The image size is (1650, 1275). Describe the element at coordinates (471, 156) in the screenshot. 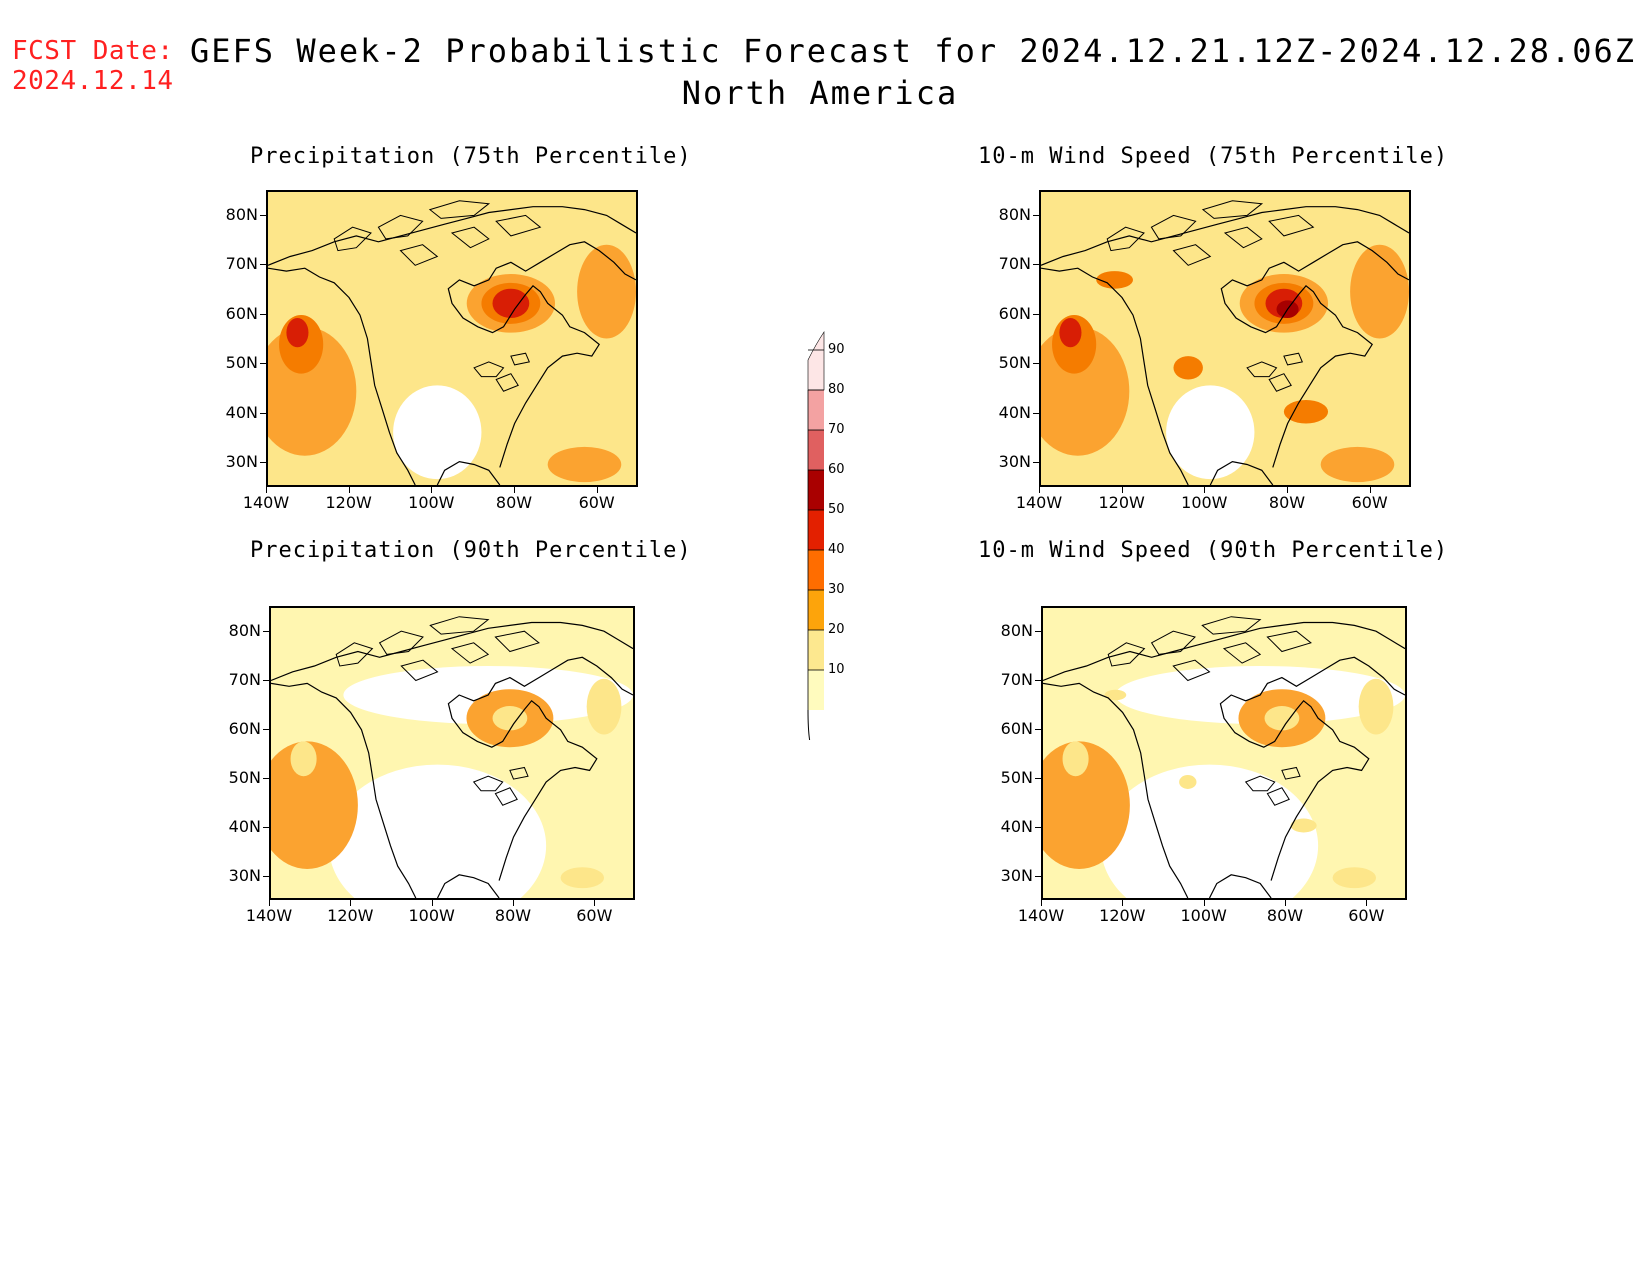

I see `panel-title-precip-75: Precipitation (75th Percentile)` at that location.